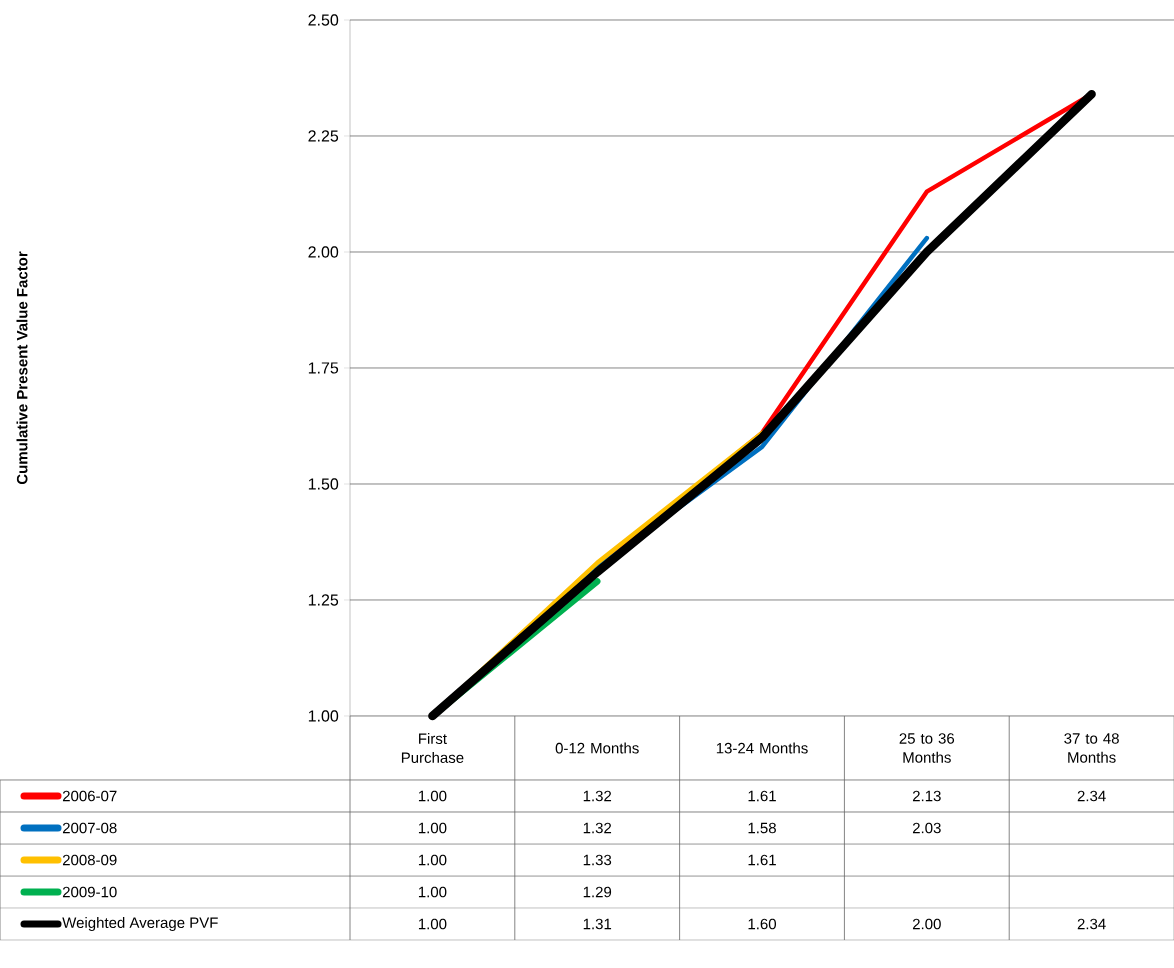 The width and height of the screenshot is (1174, 968). I want to click on y-tick-label: 2.25, so click(323, 136).